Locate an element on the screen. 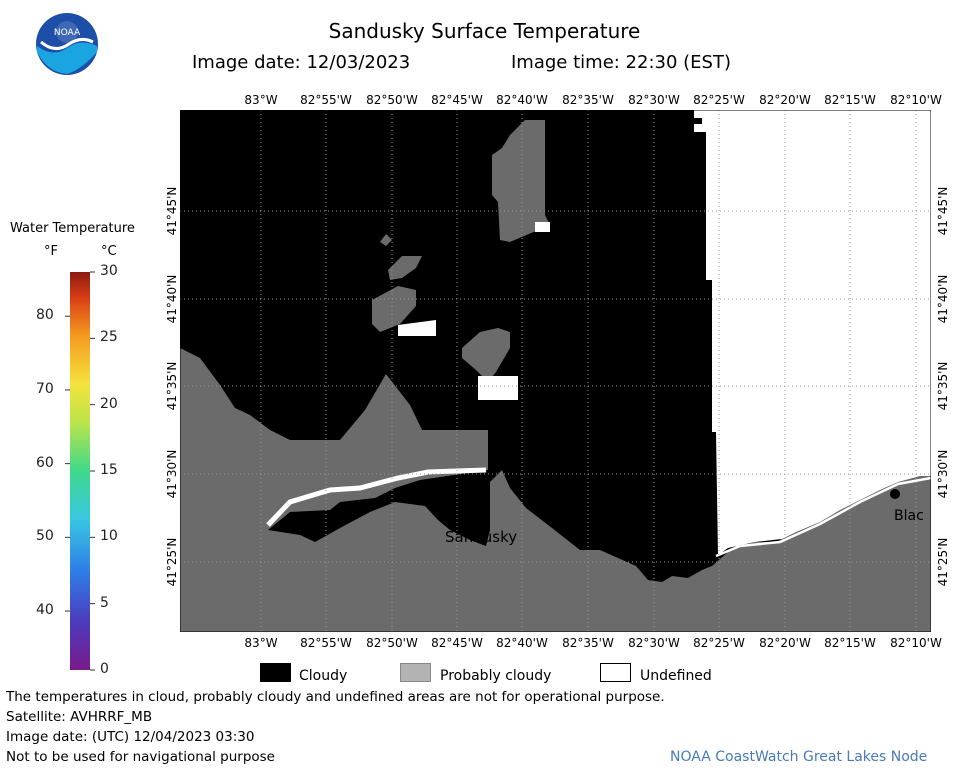  lon-tick-label-top: 82°20'W is located at coordinates (785, 100).